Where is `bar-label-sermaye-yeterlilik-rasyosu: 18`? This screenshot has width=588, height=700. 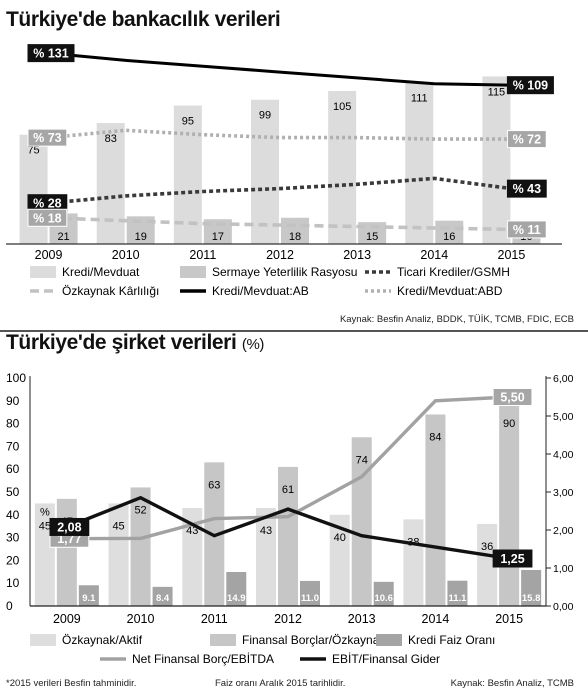
bar-label-sermaye-yeterlilik-rasyosu: 18 is located at coordinates (295, 237).